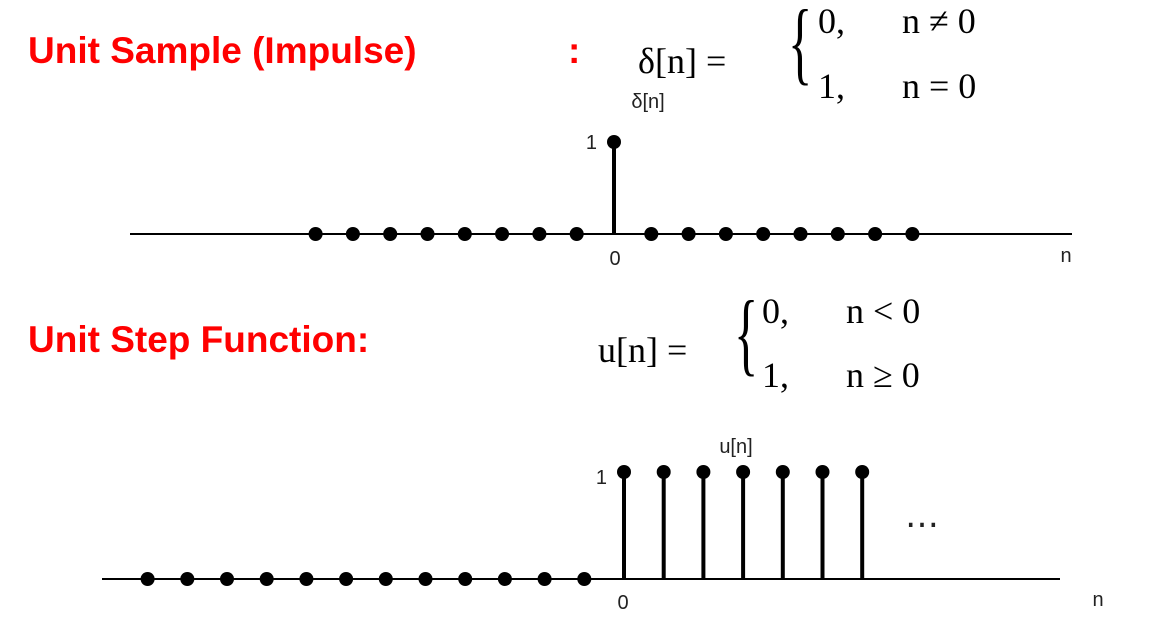 The image size is (1152, 623). What do you see at coordinates (912, 234) in the screenshot?
I see `impulse-sample-n8` at bounding box center [912, 234].